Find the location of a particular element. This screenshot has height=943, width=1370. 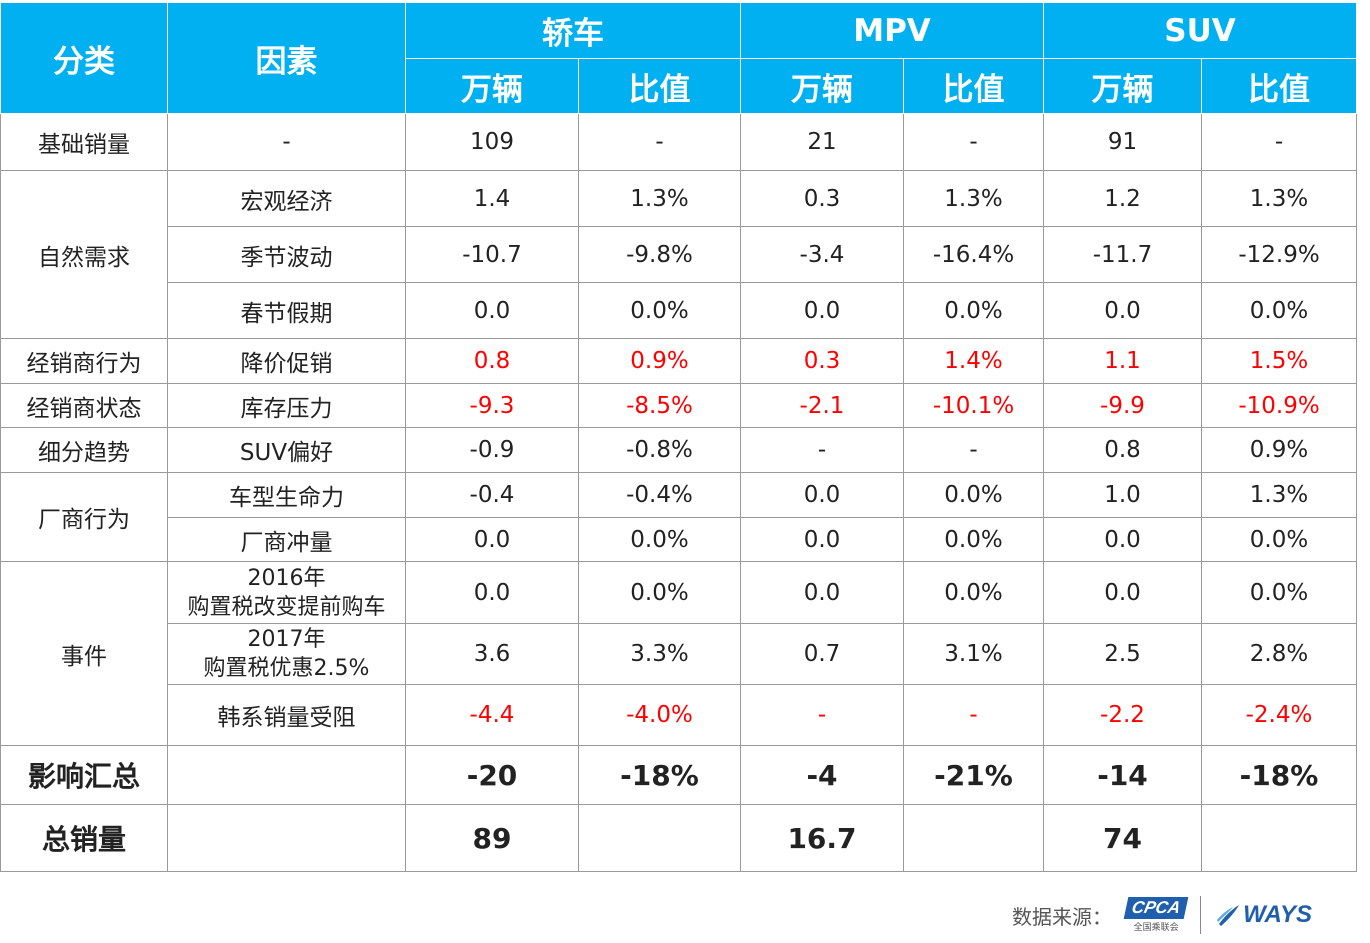

cell-suv-units: -2.2 is located at coordinates (1122, 715).